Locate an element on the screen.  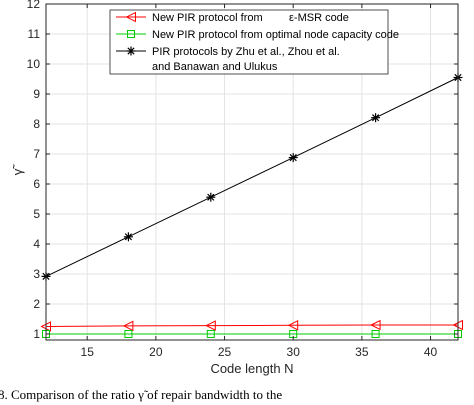
y-tick-label: 1 is located at coordinates (36, 334).